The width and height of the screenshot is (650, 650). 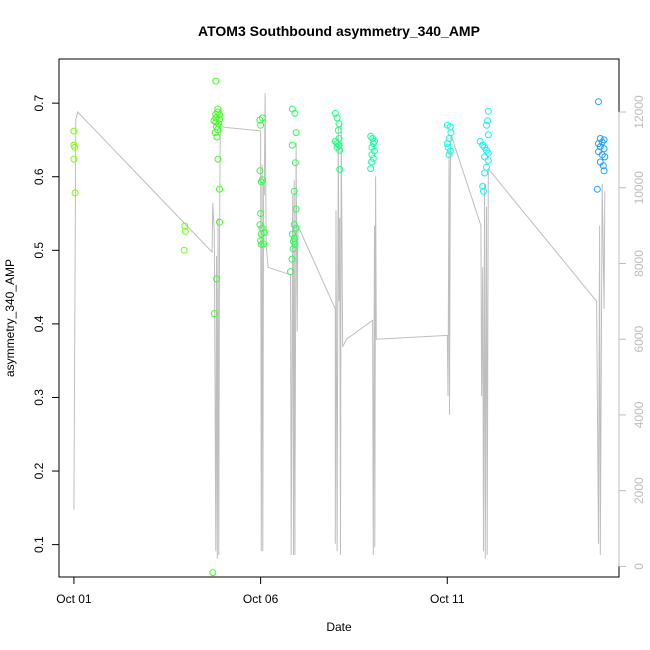 What do you see at coordinates (39, 397) in the screenshot?
I see `y-tick-label: 0.3` at bounding box center [39, 397].